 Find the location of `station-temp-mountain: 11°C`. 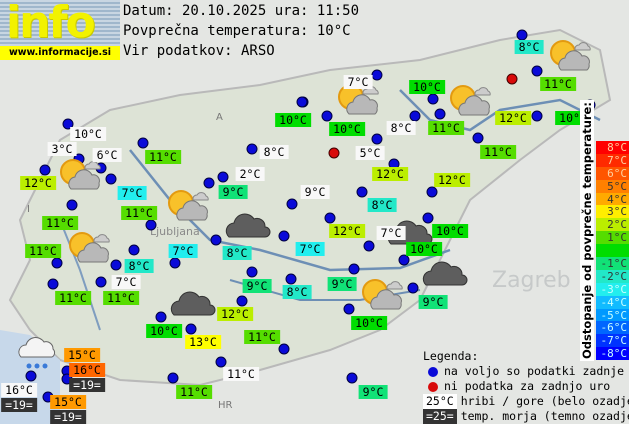

station-temp-mountain: 11°C is located at coordinates (241, 374).